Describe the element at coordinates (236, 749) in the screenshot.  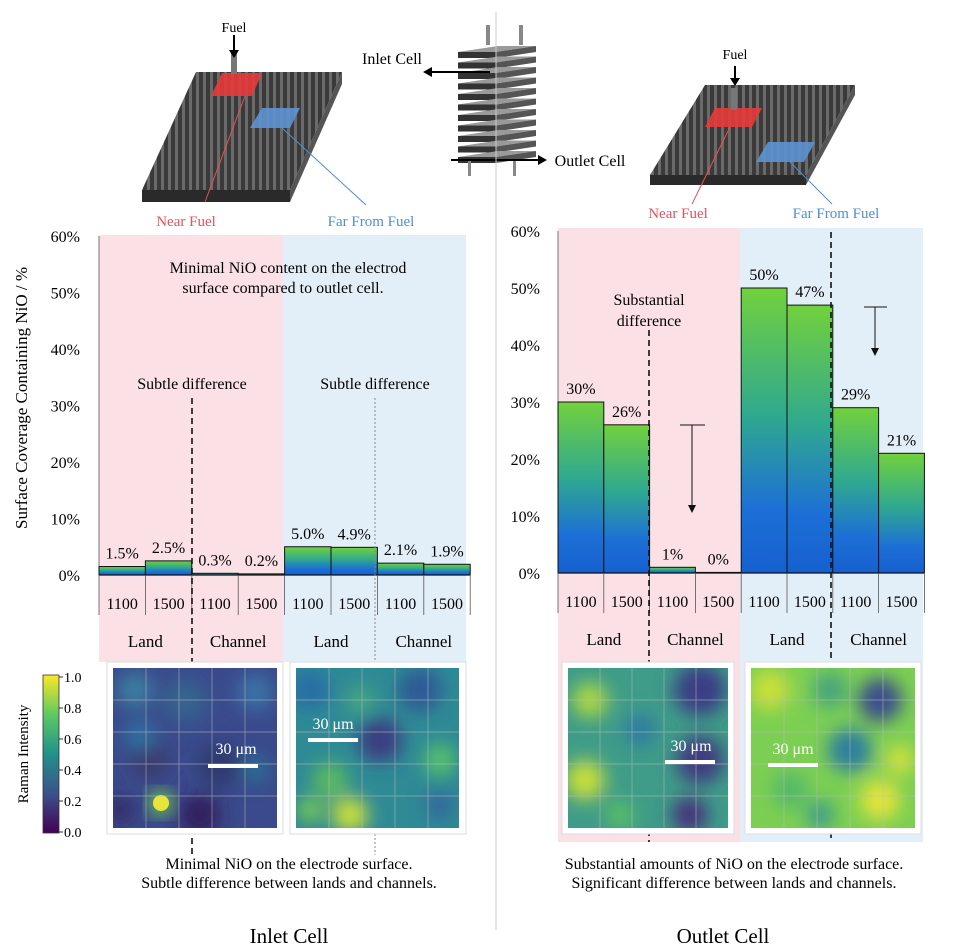
I see `scale-bar-label-1: 30 μm` at that location.